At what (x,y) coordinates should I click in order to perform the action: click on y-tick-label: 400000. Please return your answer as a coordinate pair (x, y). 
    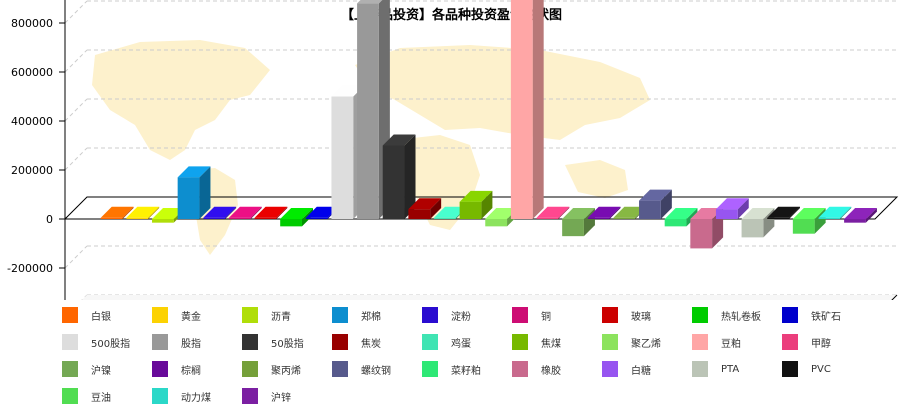
    Looking at the image, I should click on (32, 121).